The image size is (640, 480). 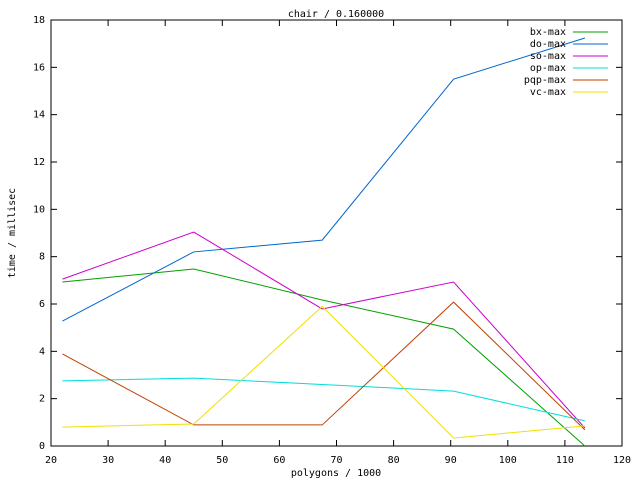 What do you see at coordinates (336, 473) in the screenshot?
I see `x-axis-label: polygons / 1000` at bounding box center [336, 473].